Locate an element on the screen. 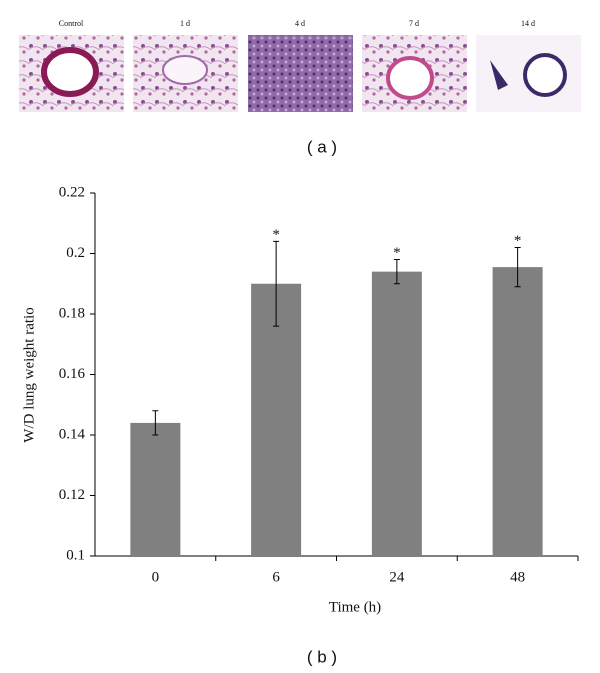  y-tick-label: 0.16 is located at coordinates (72, 374).